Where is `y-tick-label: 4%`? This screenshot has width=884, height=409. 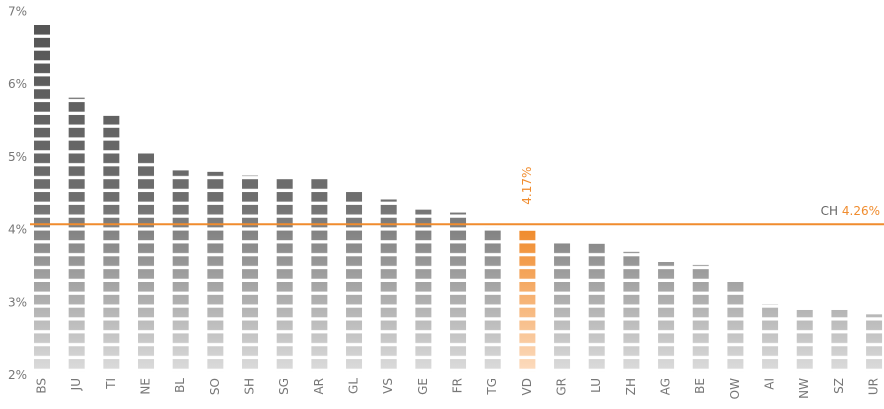 y-tick-label: 4% is located at coordinates (17, 230).